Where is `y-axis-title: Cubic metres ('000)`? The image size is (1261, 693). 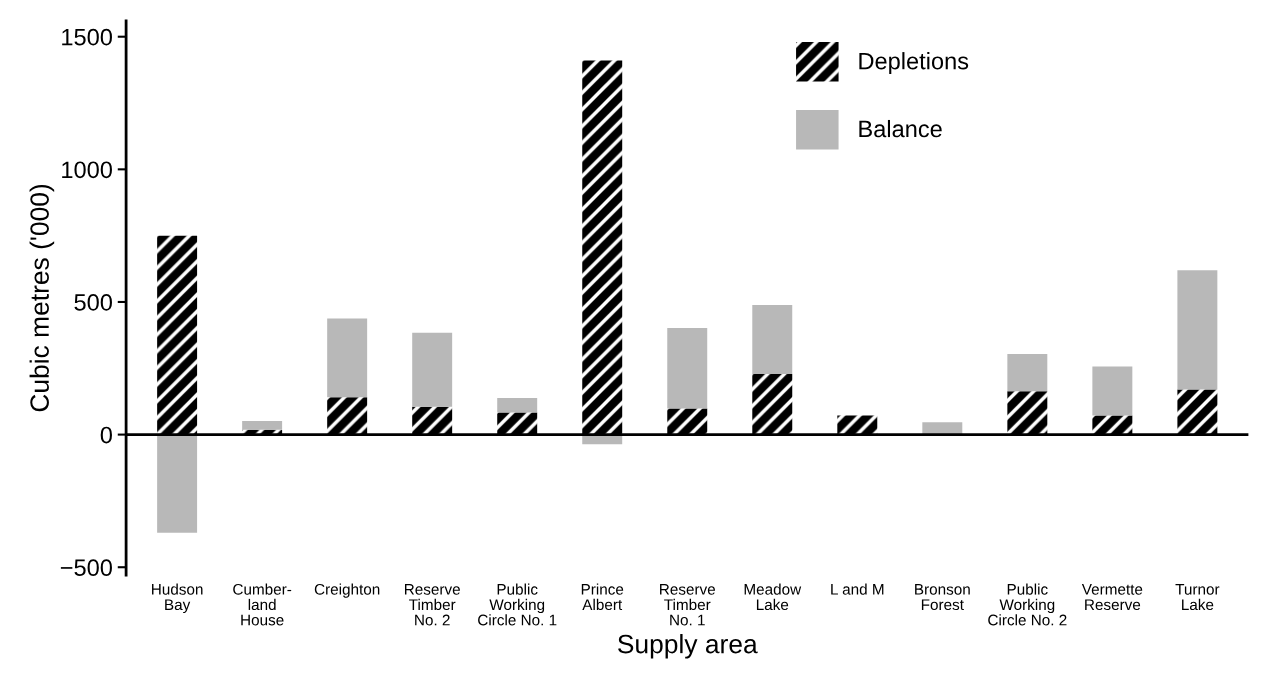
y-axis-title: Cubic metres ('000) is located at coordinates (42, 298).